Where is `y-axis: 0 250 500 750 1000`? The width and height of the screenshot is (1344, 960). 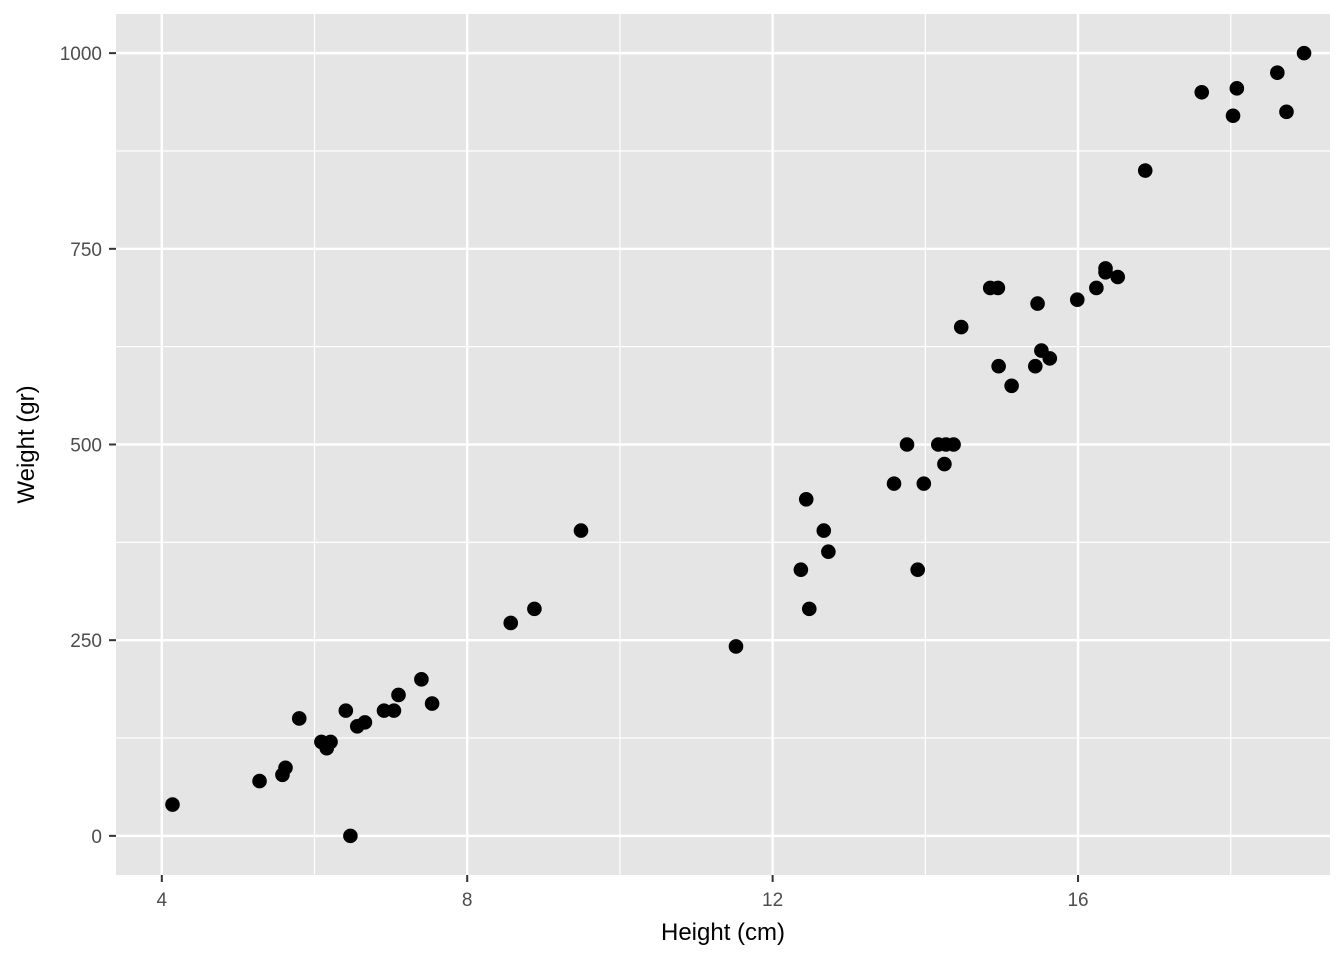 y-axis: 0 250 500 750 1000 is located at coordinates (88, 446).